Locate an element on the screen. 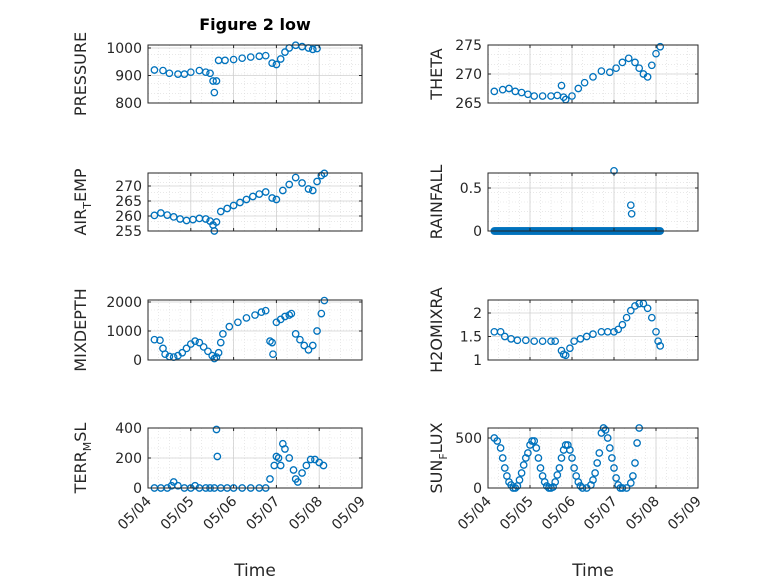 This screenshot has width=778, height=583. y-tick-label: 2 is located at coordinates (477, 314).